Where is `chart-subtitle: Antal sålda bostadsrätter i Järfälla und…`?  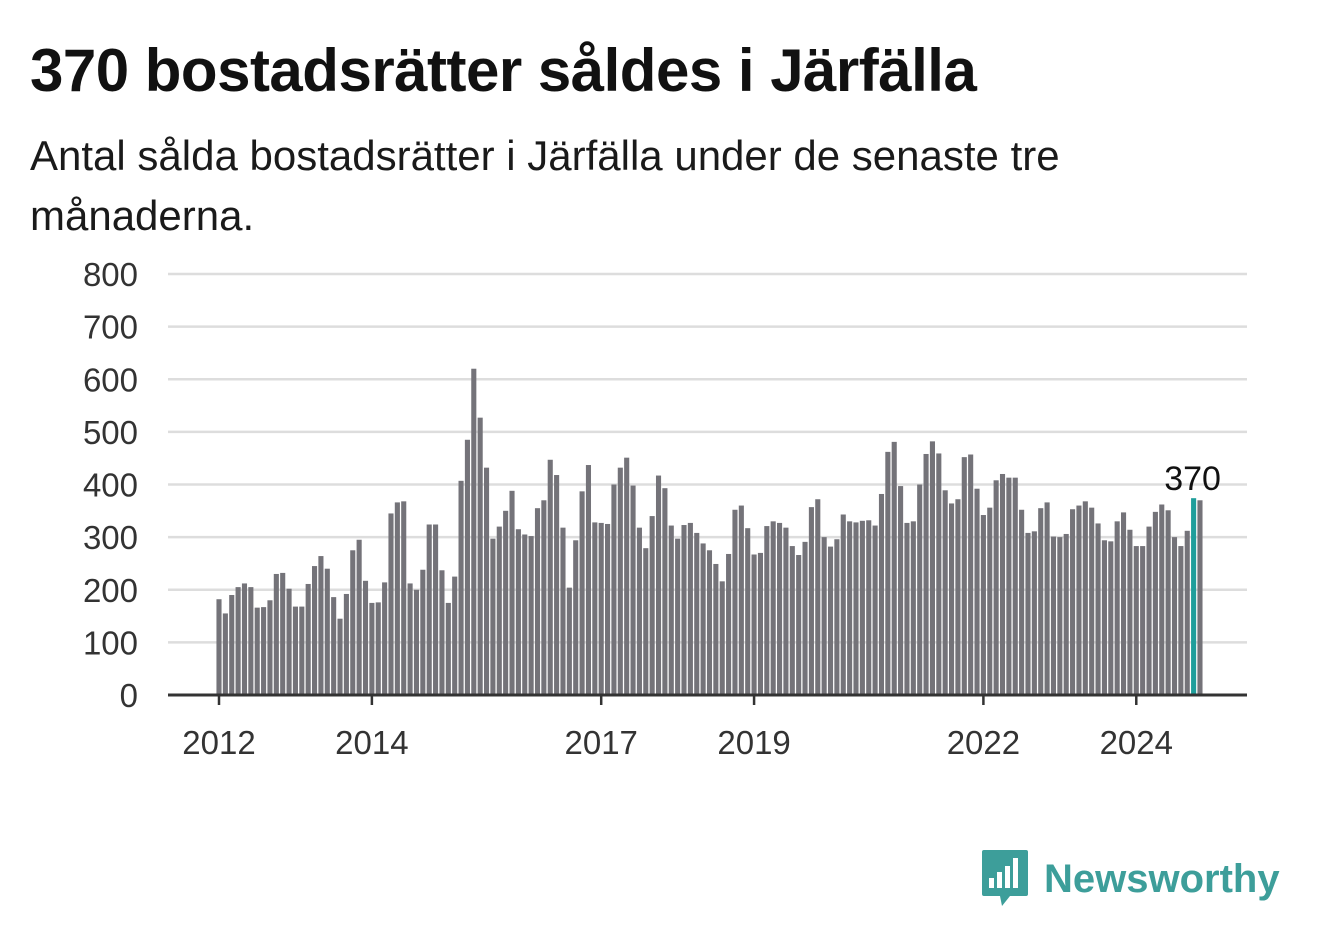
chart-subtitle: Antal sålda bostadsrätter i Järfälla und… is located at coordinates (545, 185).